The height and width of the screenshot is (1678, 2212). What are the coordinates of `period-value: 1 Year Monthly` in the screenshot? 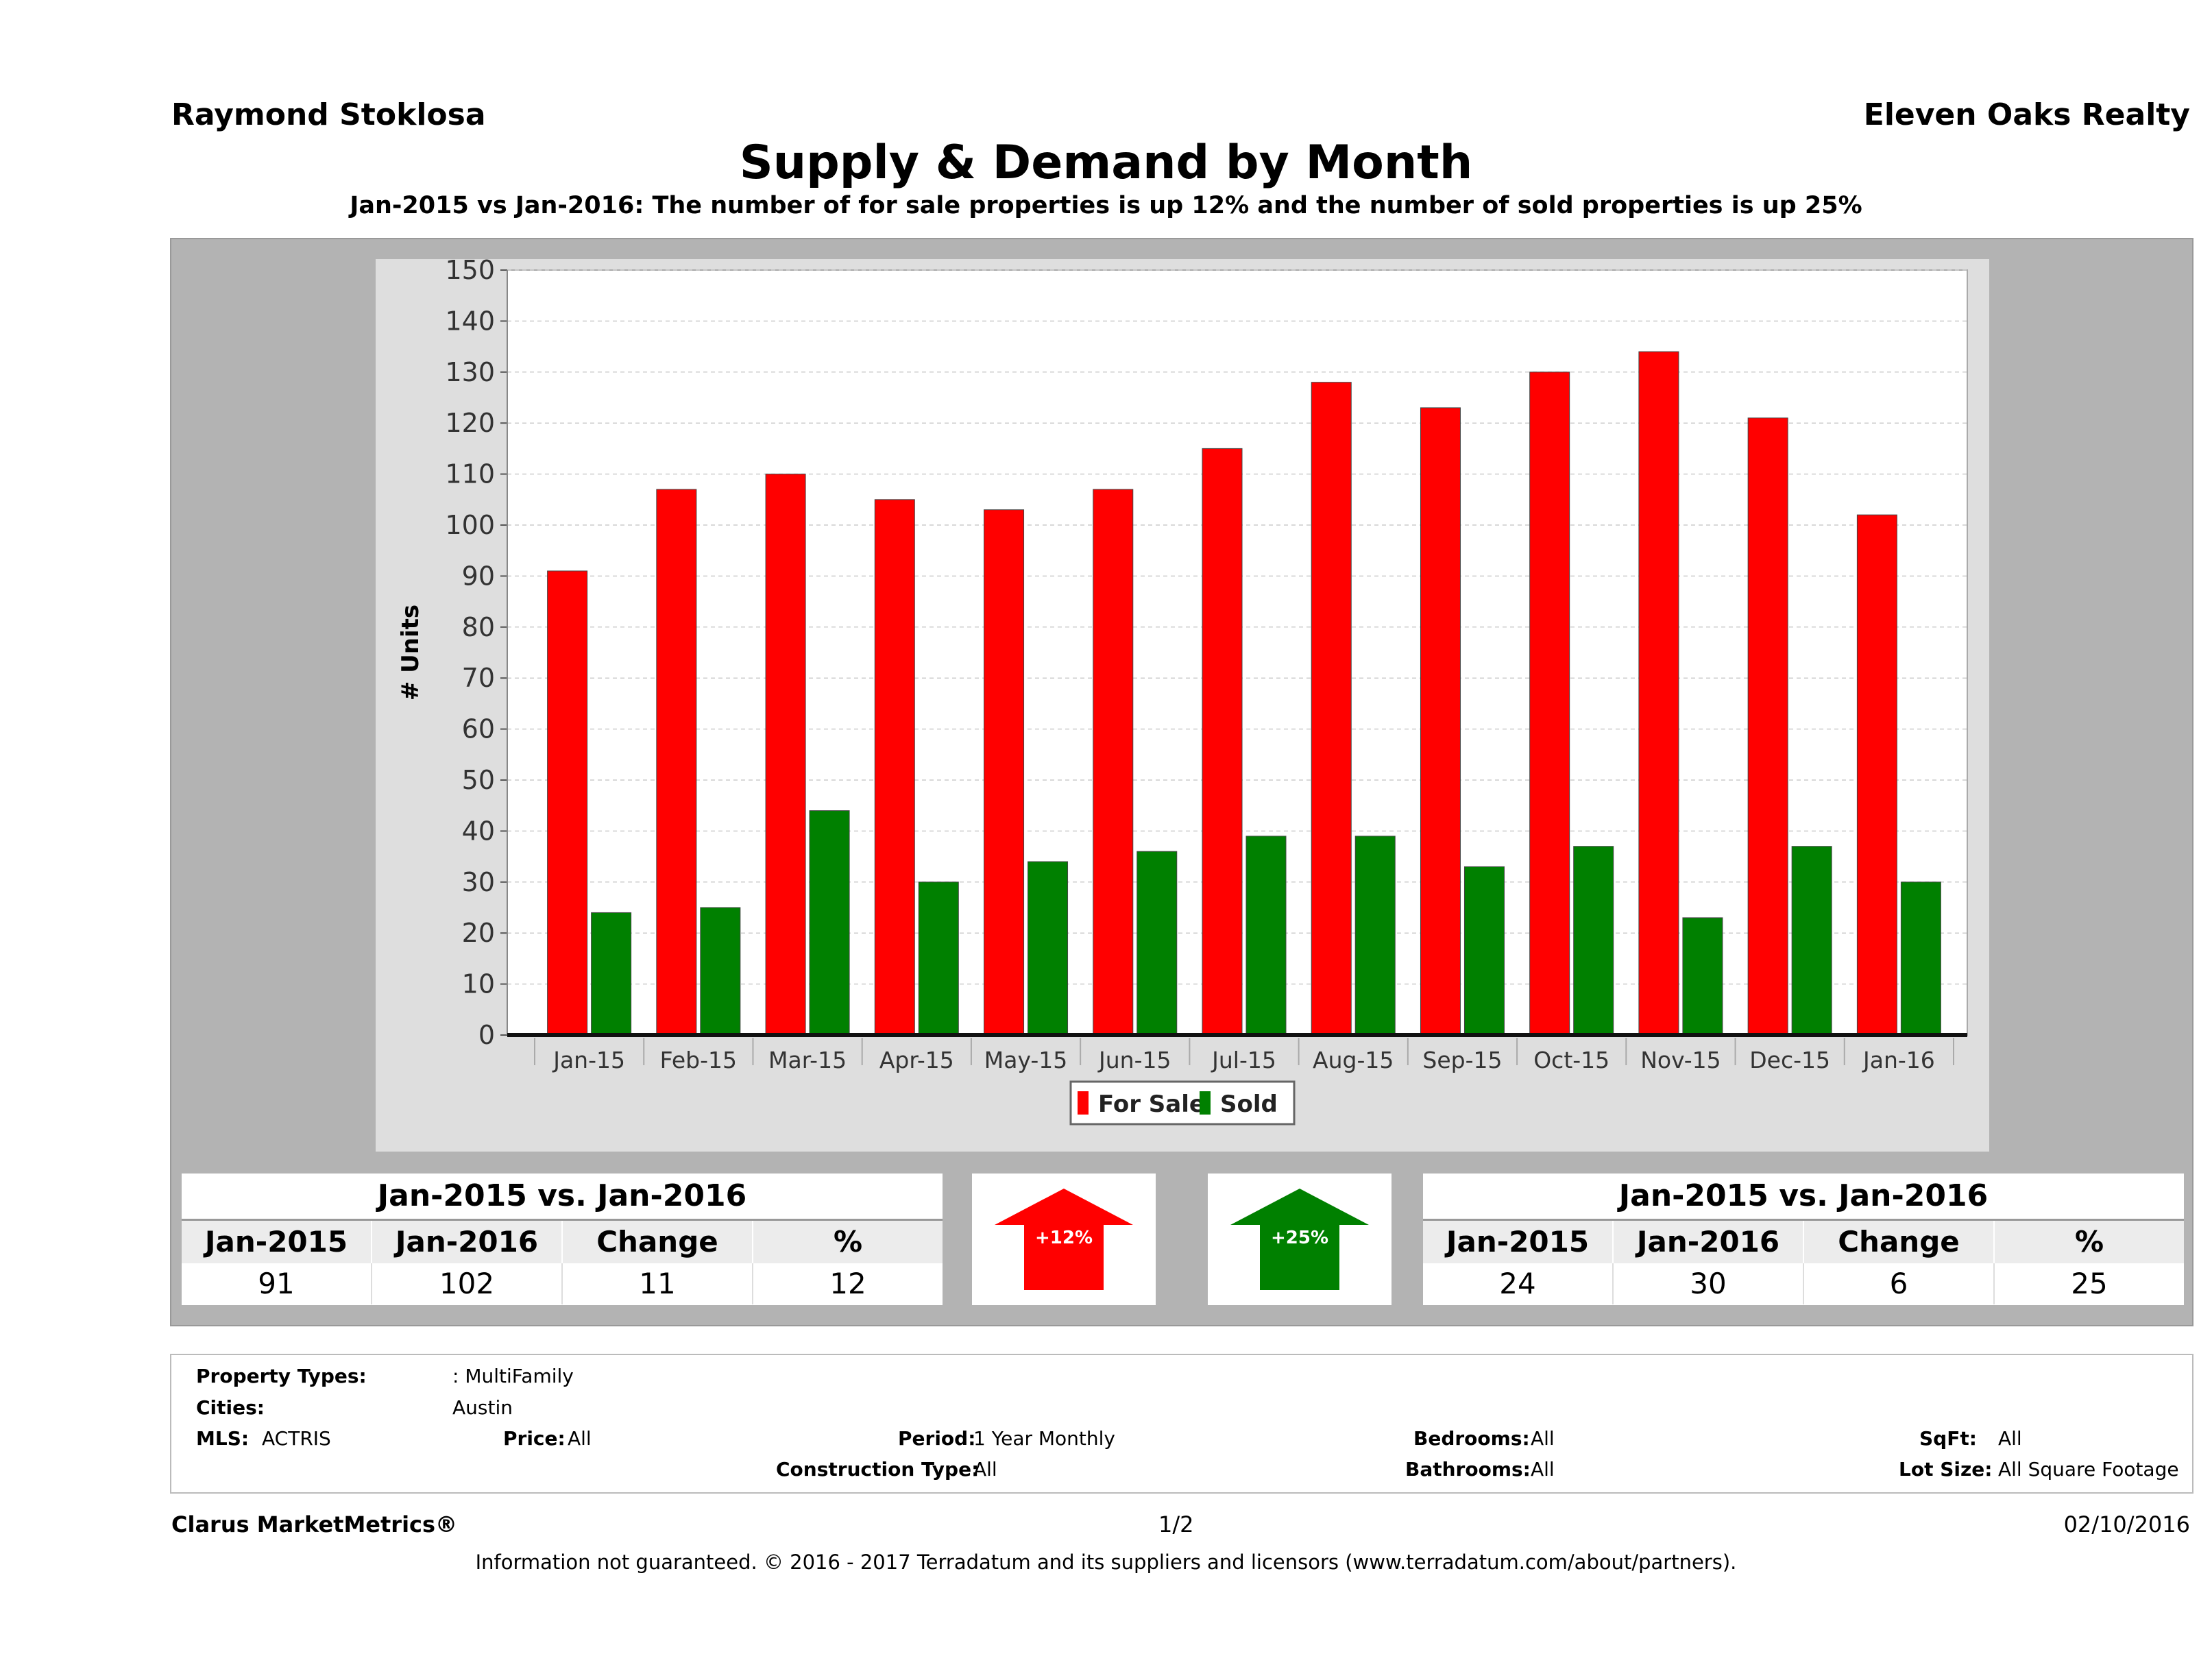 It's located at (1044, 1438).